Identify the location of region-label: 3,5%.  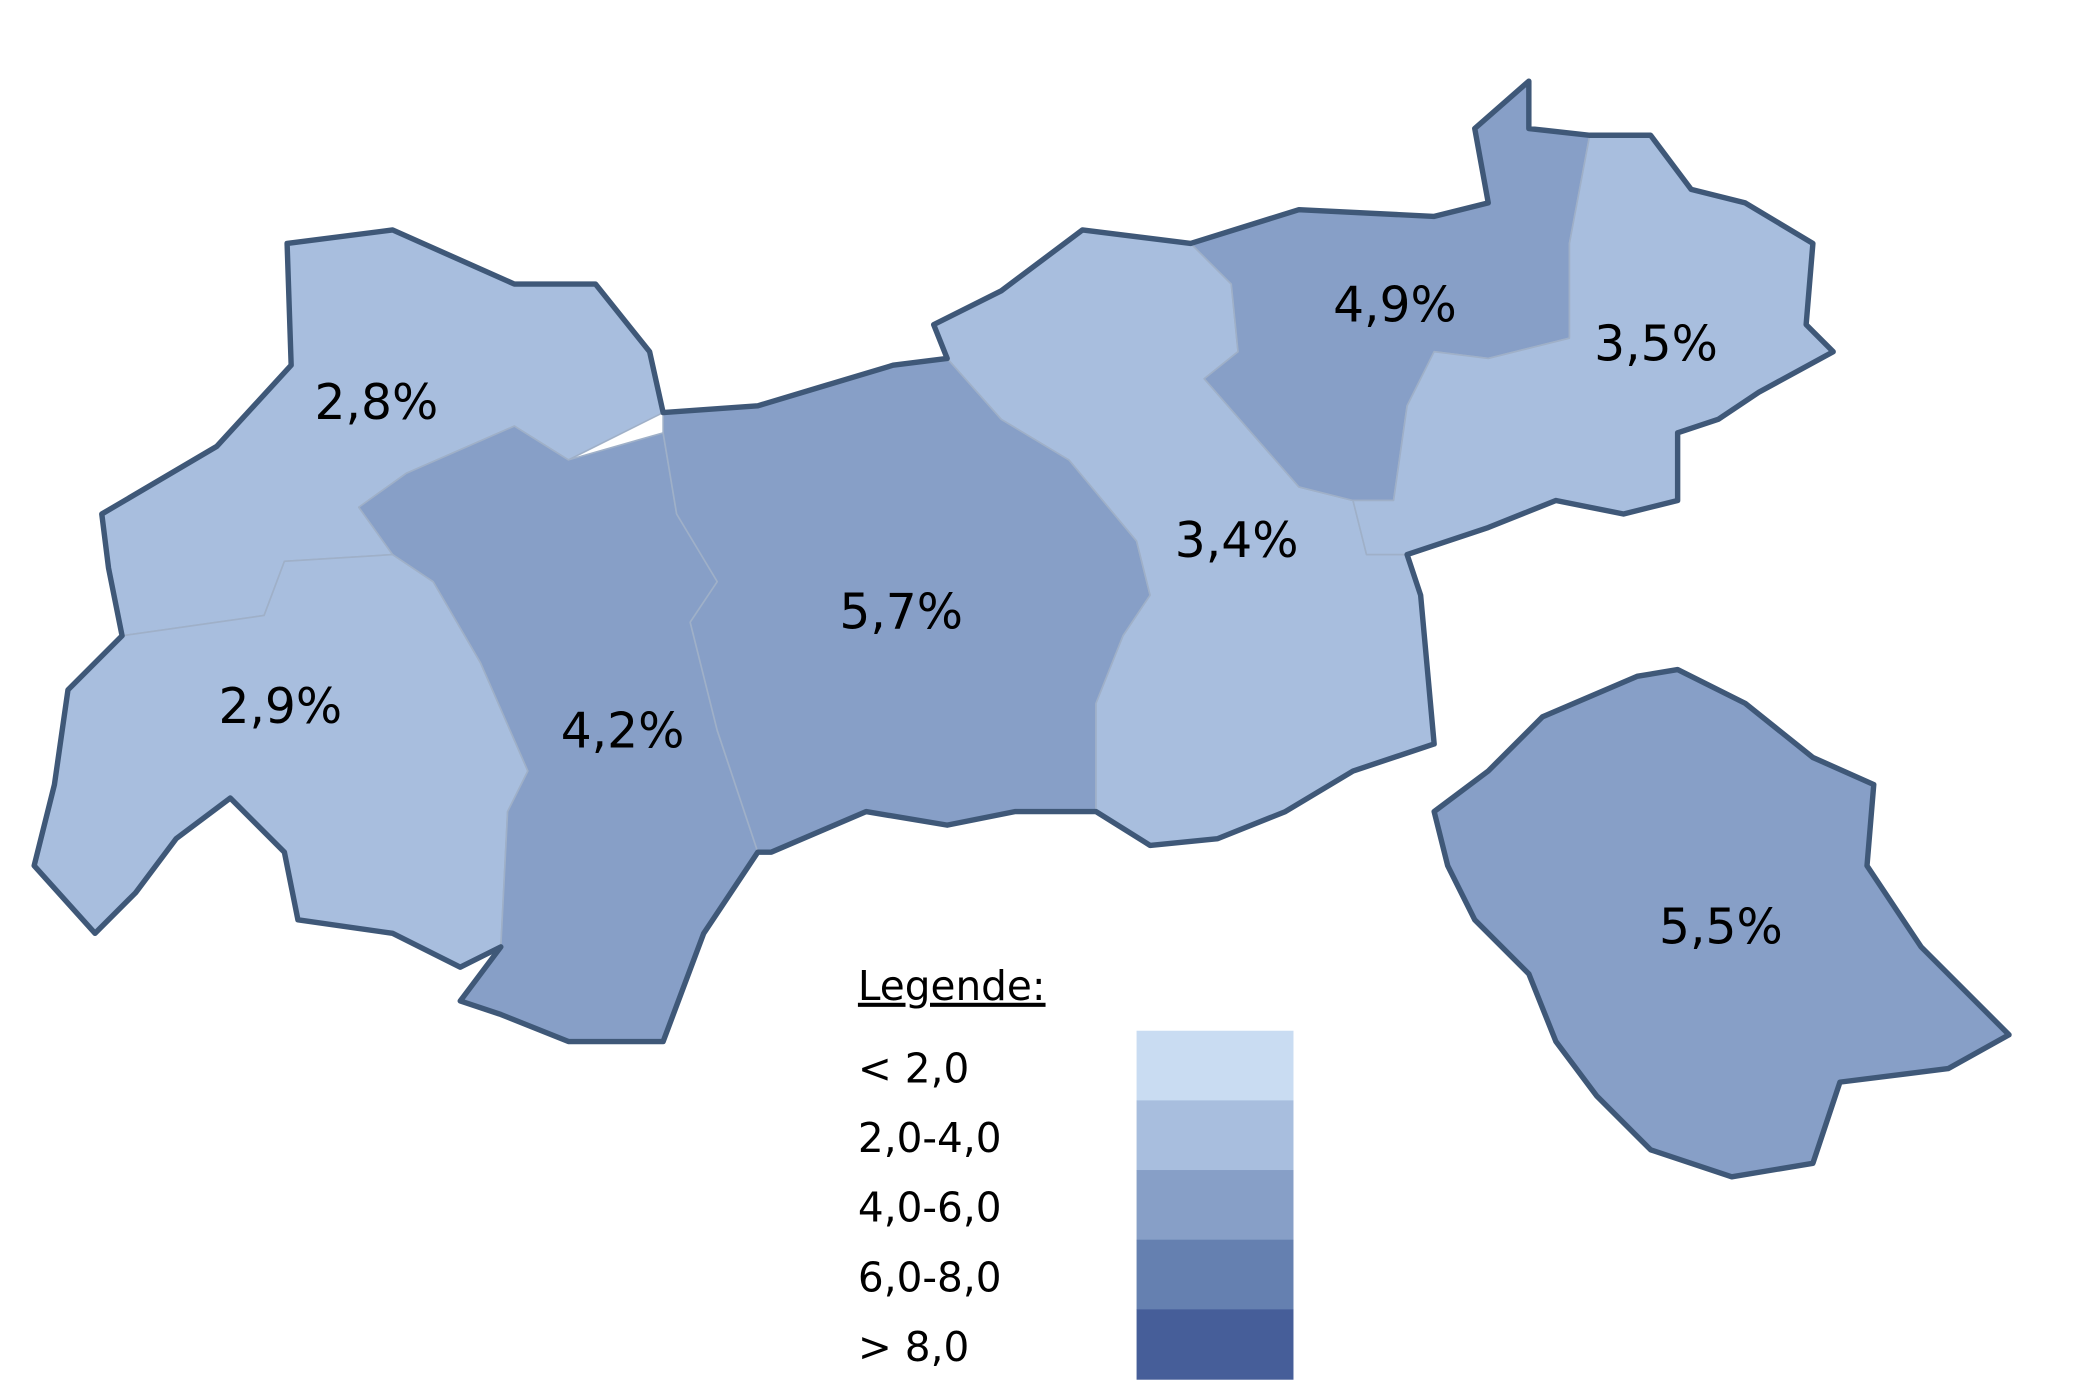
(1656, 345).